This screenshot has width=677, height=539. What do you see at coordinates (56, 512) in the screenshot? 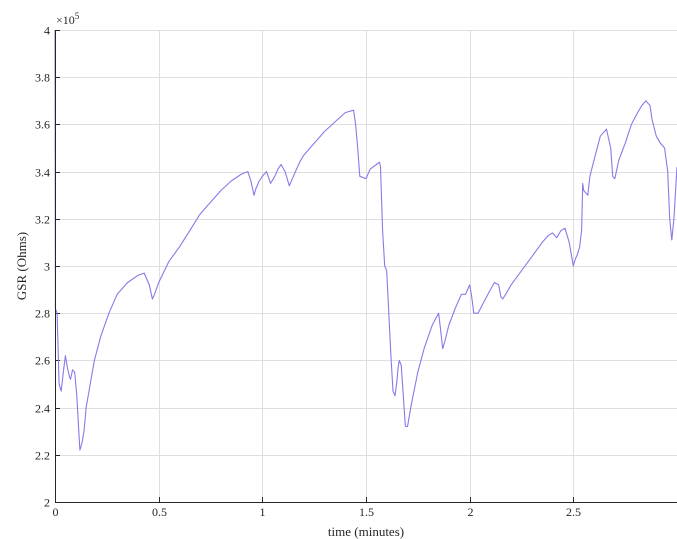
I see `x-tick-label: 0` at bounding box center [56, 512].